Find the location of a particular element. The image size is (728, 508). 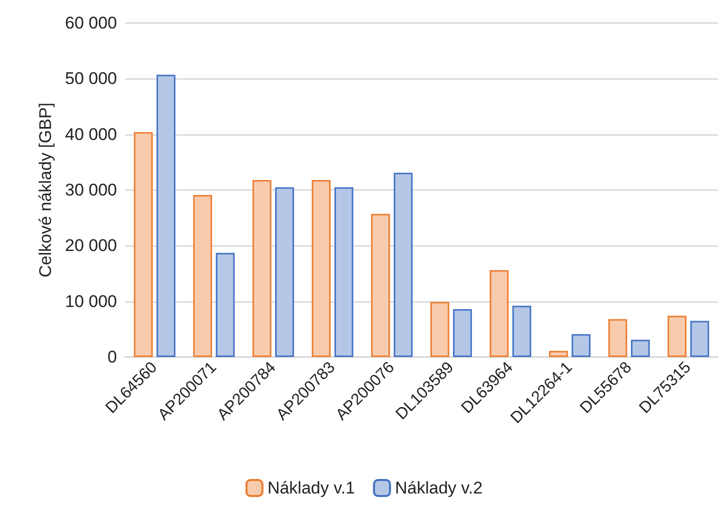

y-tick-label: 60 000 is located at coordinates (91, 23).